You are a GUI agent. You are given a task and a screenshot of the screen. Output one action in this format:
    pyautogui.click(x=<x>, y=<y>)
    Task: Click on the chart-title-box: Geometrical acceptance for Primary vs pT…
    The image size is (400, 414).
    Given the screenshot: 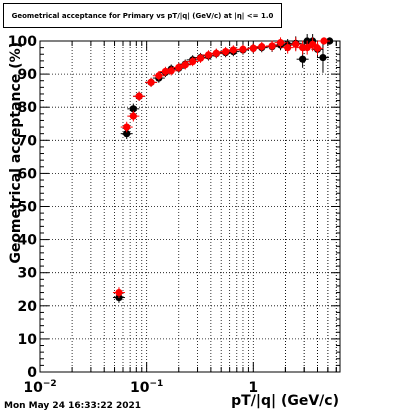 What is the action you would take?
    pyautogui.click(x=142, y=15)
    